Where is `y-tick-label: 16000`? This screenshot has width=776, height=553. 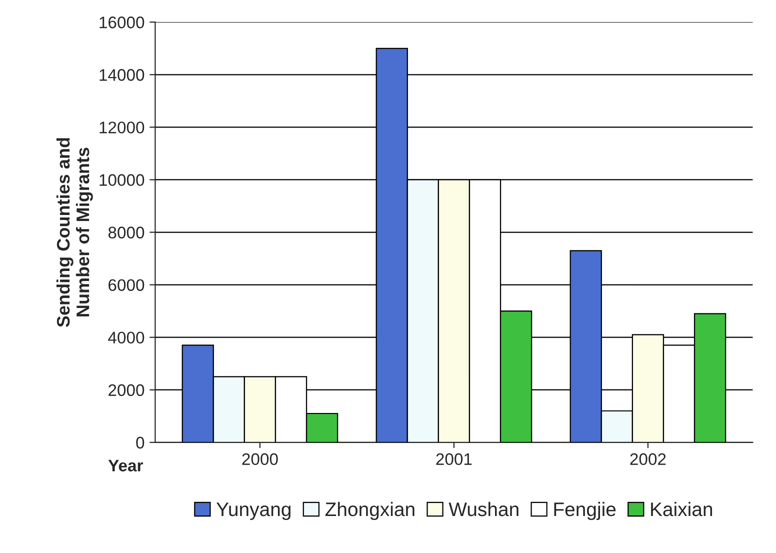 y-tick-label: 16000 is located at coordinates (122, 22).